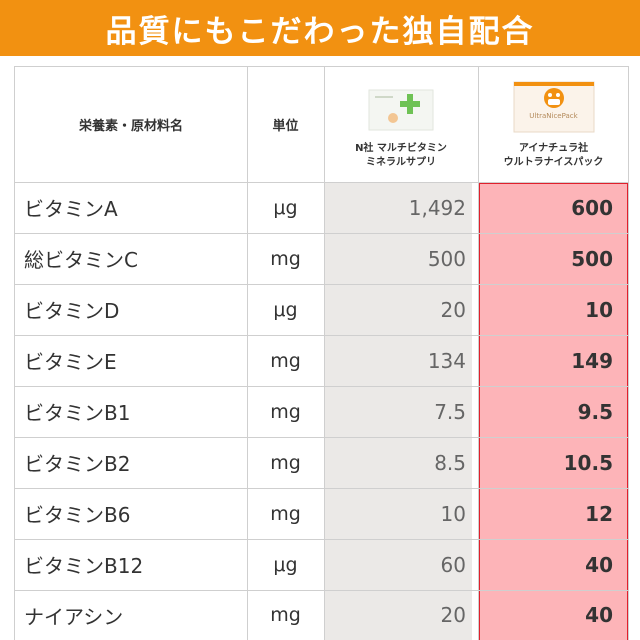 This screenshot has width=640, height=640. I want to click on row-name: ビタミンB6, so click(77, 515).